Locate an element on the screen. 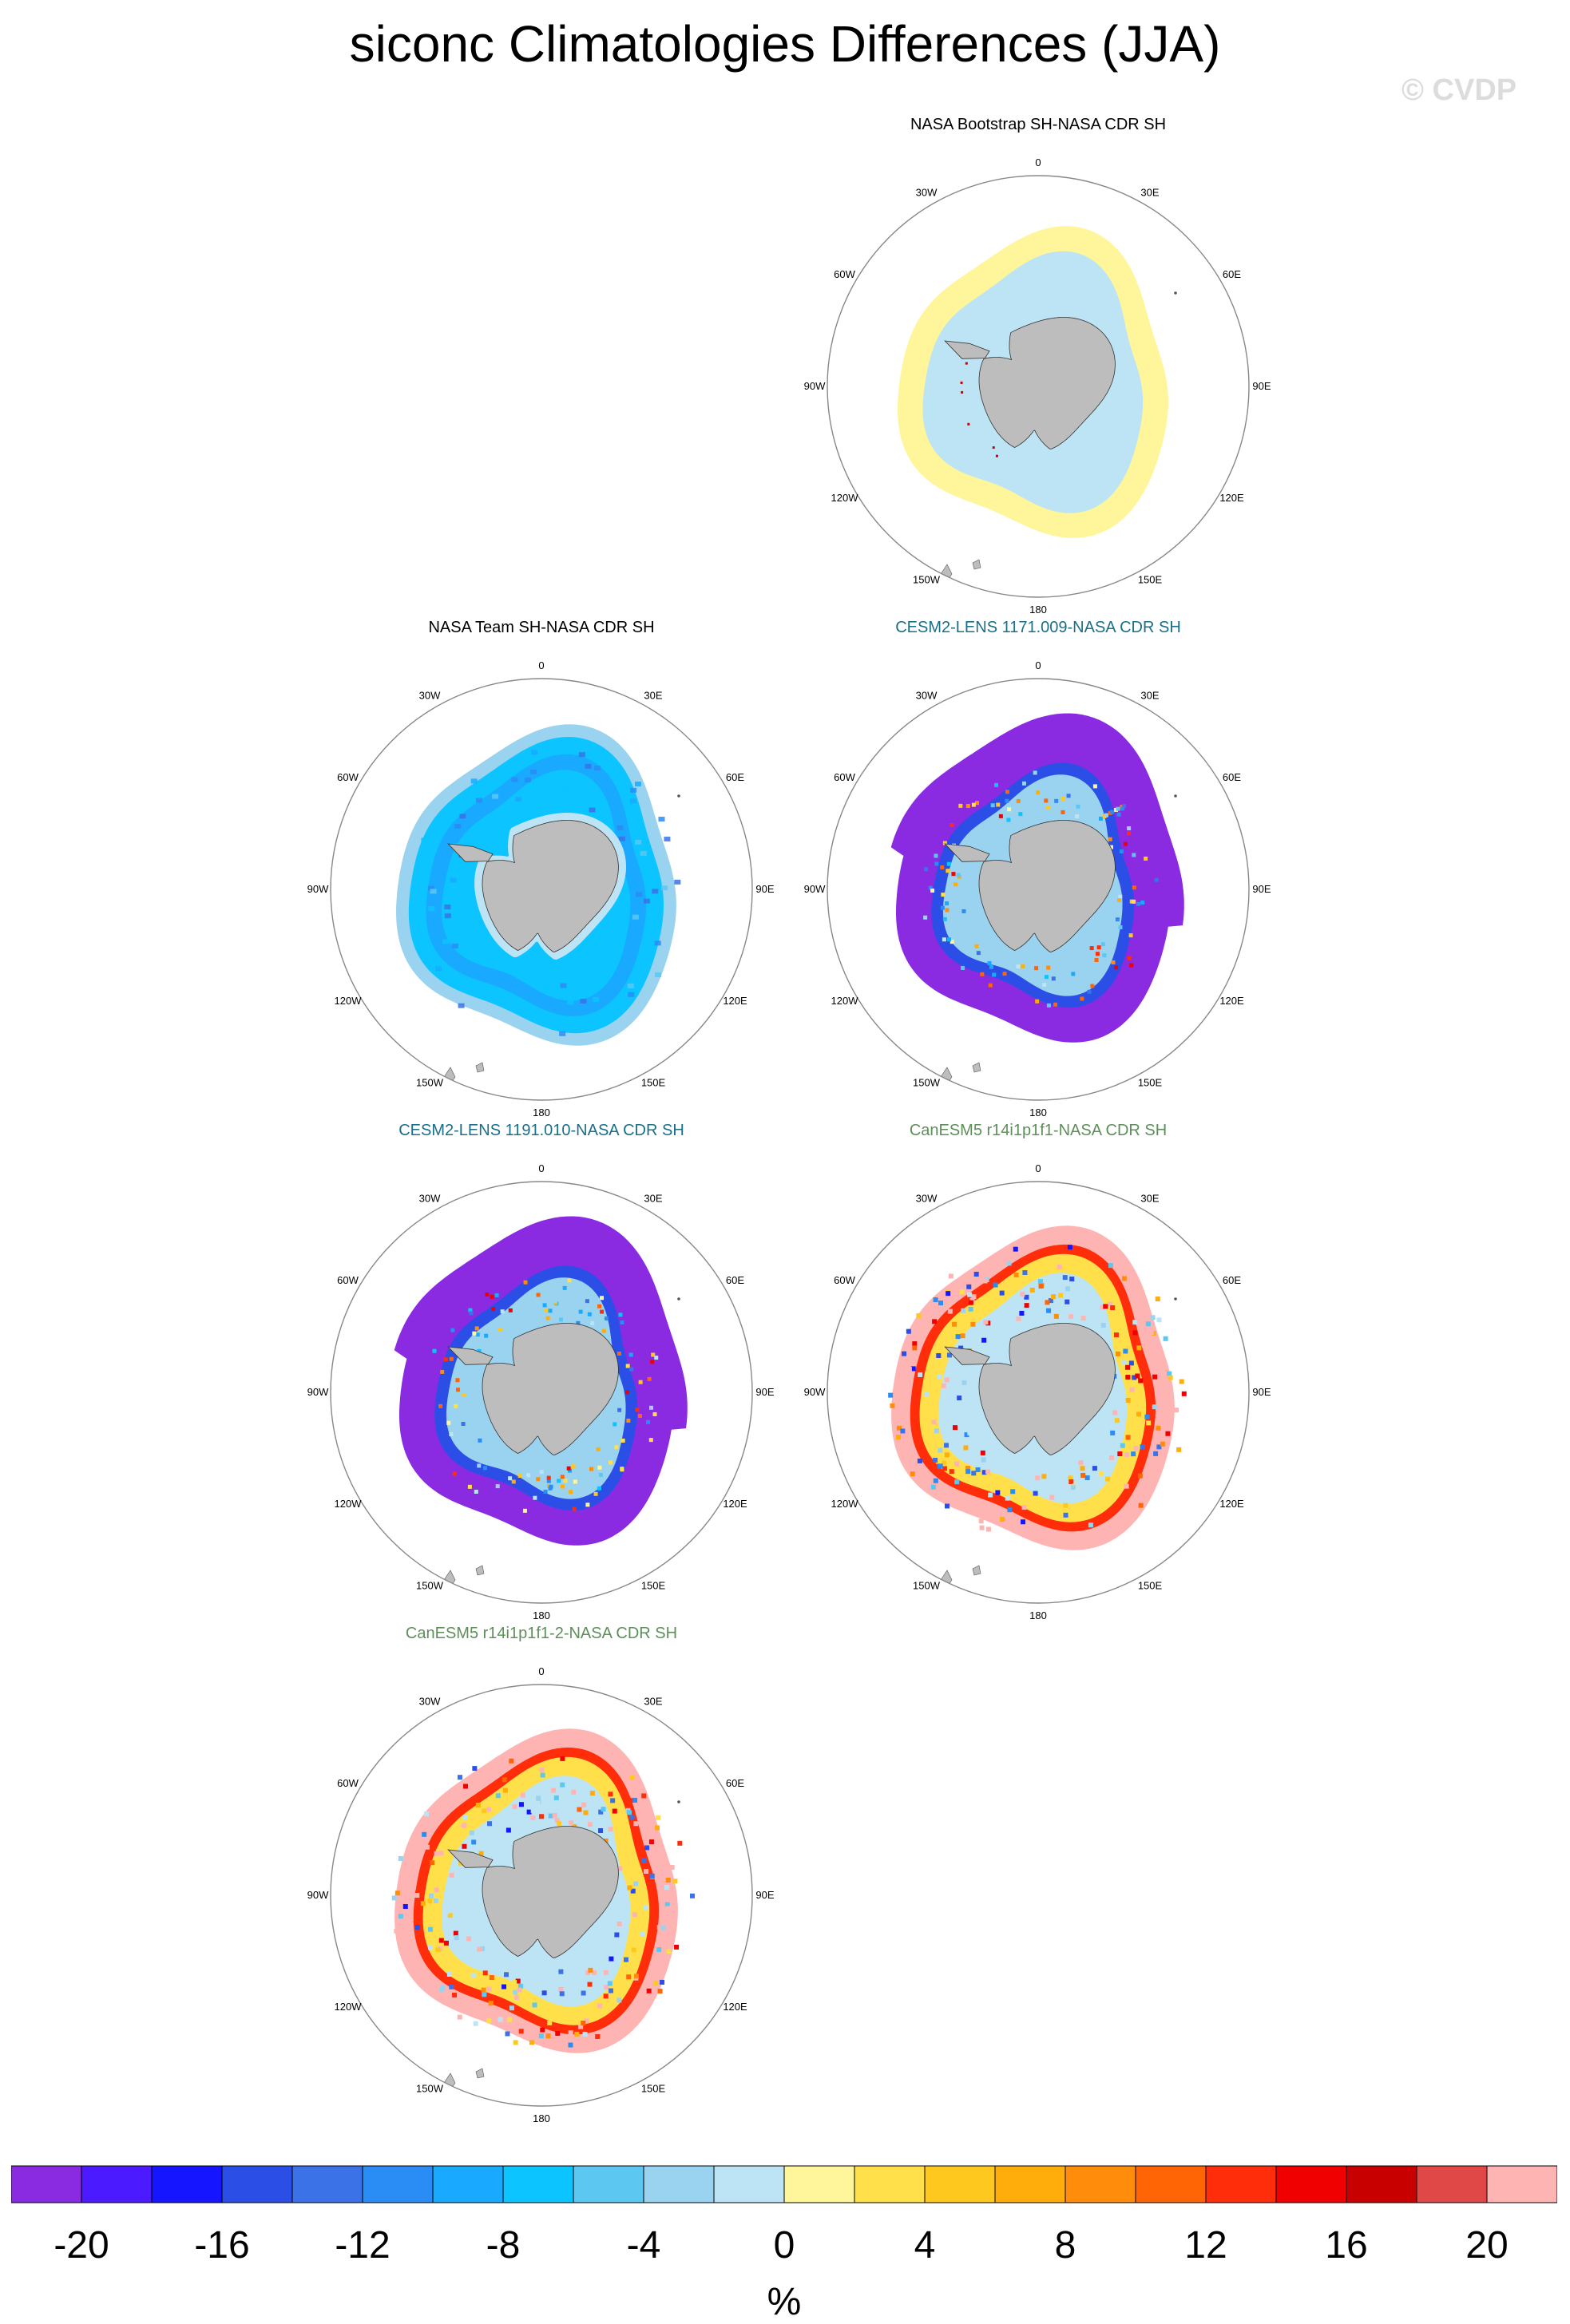 The width and height of the screenshot is (1570, 2324). colorbar-tick-label: -12 is located at coordinates (363, 2245).